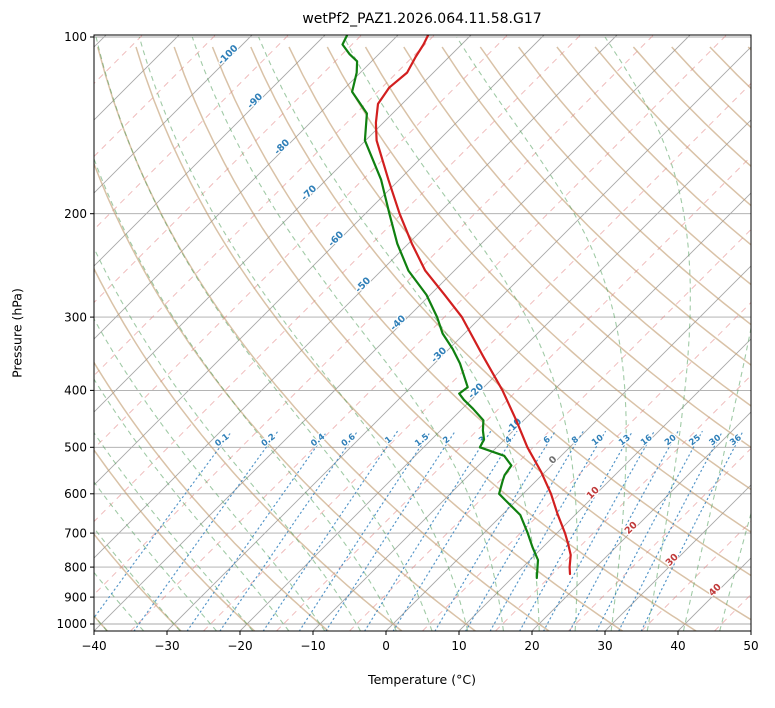  I want to click on mixing-ratio-labels: 0.1 0.2 0.4 0.6 1 1.5 2 3 4 6 8 10 13 16 20 25 30 36, so click(478, 441).